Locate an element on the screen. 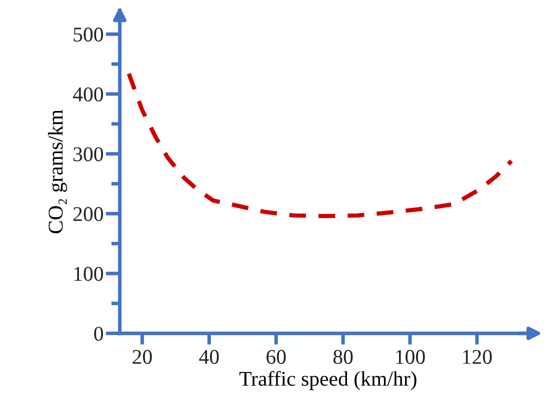 The image size is (552, 409). x-tick-label: 60 is located at coordinates (276, 357).